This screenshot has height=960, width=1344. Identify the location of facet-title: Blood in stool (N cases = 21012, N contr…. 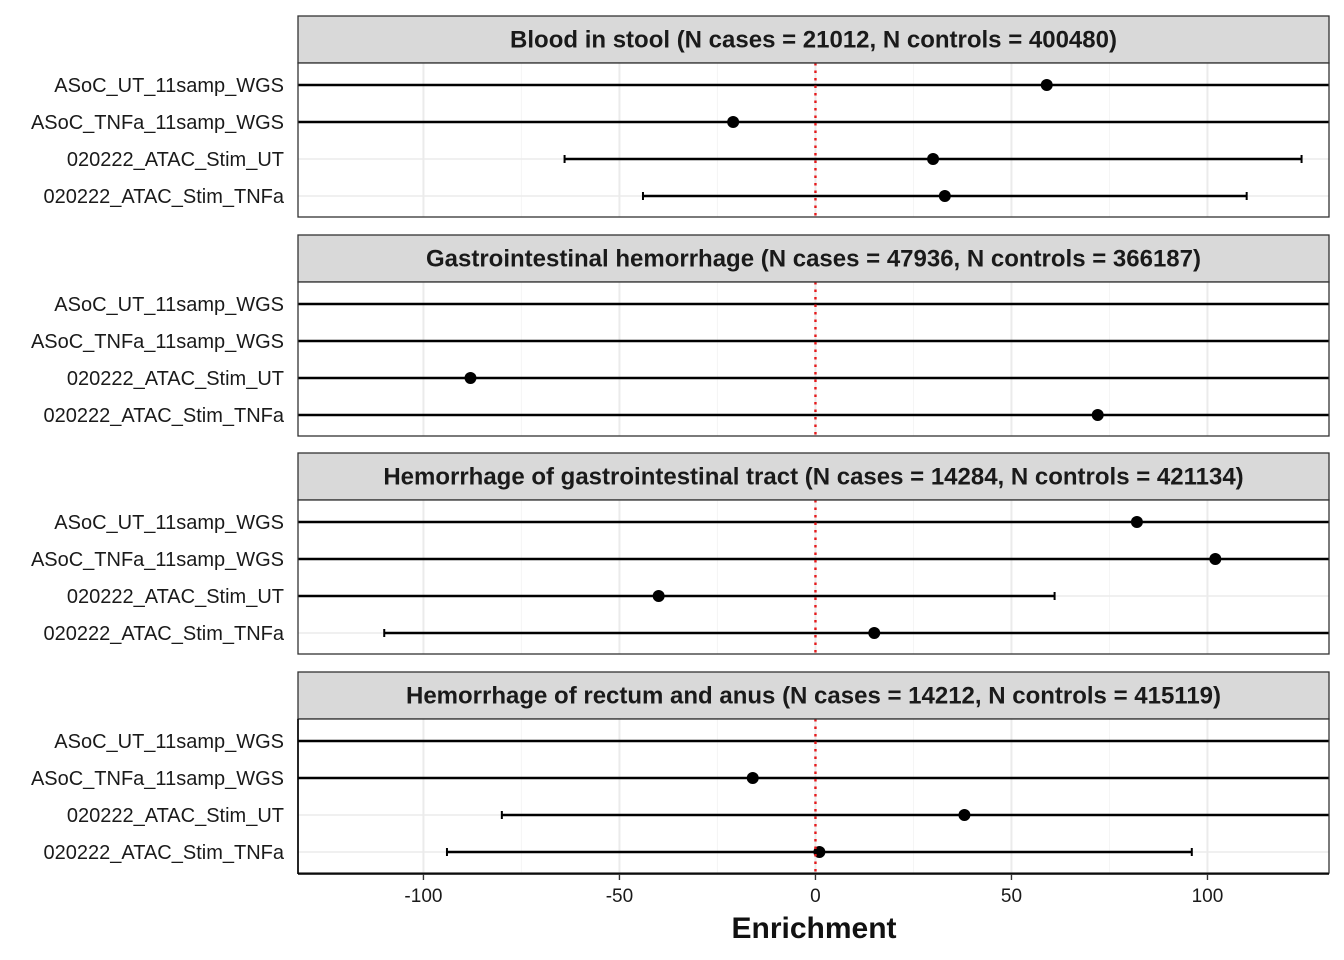
(813, 40).